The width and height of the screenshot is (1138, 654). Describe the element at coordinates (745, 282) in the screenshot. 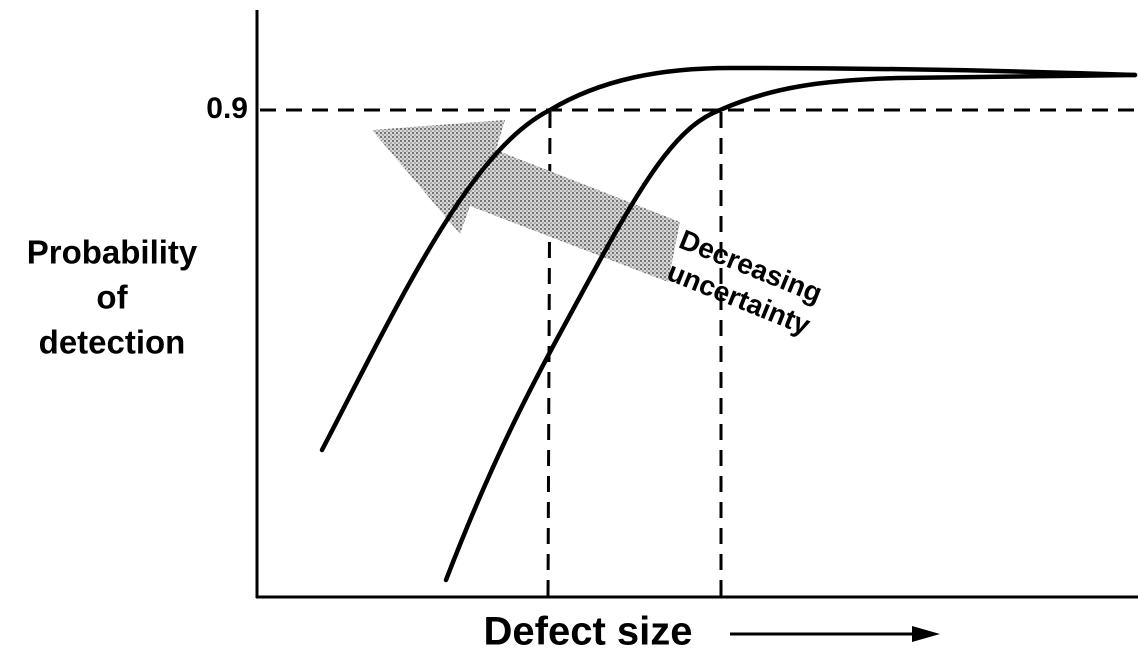

I see `annotation: Decreasing uncertainty` at that location.